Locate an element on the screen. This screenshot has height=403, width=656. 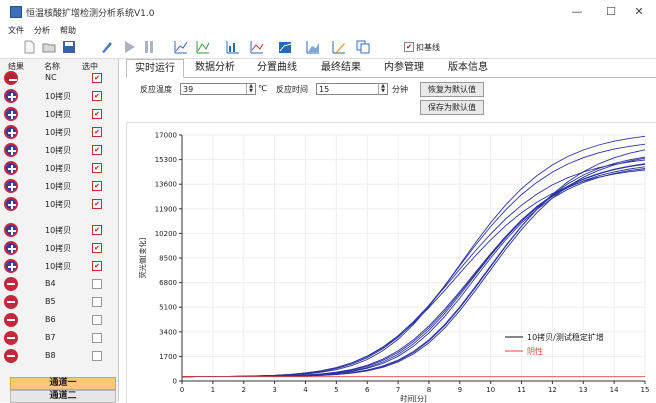
baseline-checkbox: ✔ is located at coordinates (409, 47).